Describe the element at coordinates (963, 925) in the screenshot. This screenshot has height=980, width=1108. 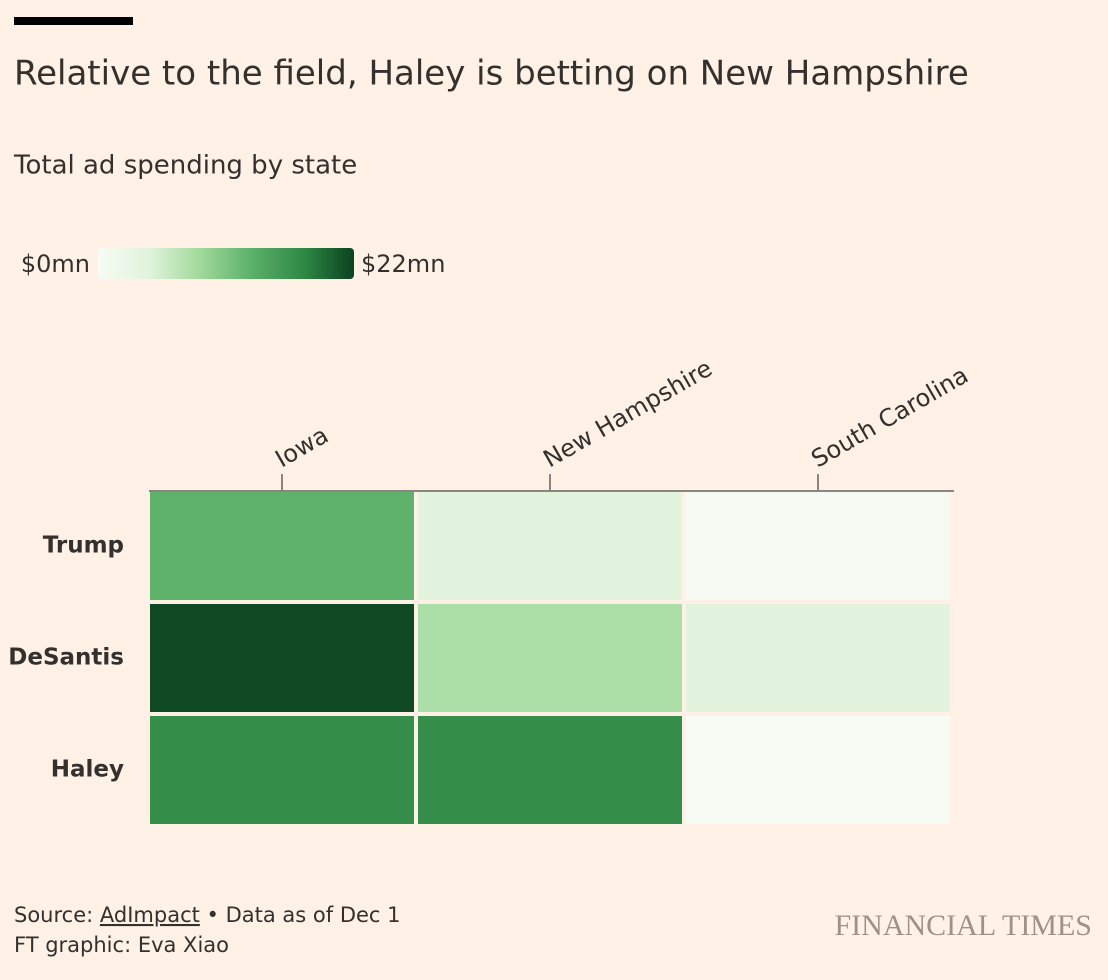
I see `brand: FINANCIAL TIMES` at that location.